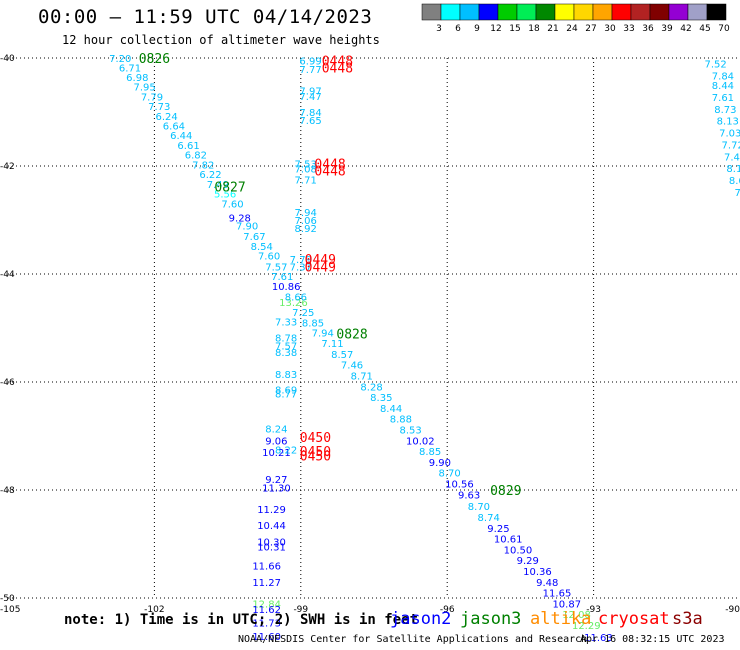 The image size is (740, 650). Describe the element at coordinates (598, 638) in the screenshot. I see `wave-height-point: 11.63` at that location.